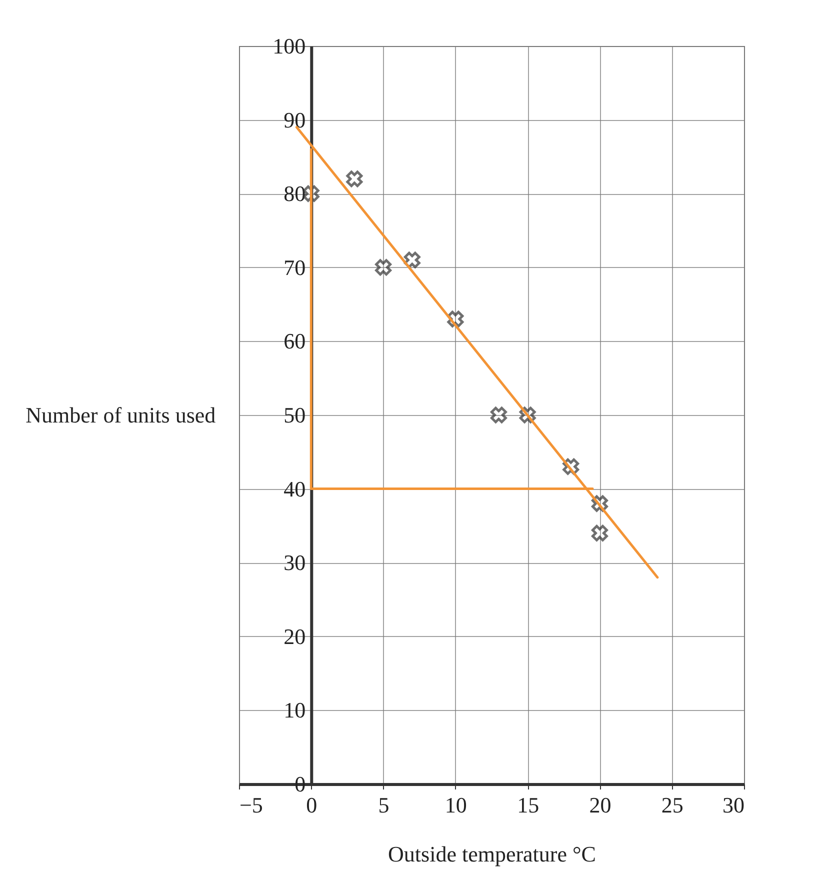  What do you see at coordinates (295, 341) in the screenshot?
I see `y-tick-label: 60` at bounding box center [295, 341].